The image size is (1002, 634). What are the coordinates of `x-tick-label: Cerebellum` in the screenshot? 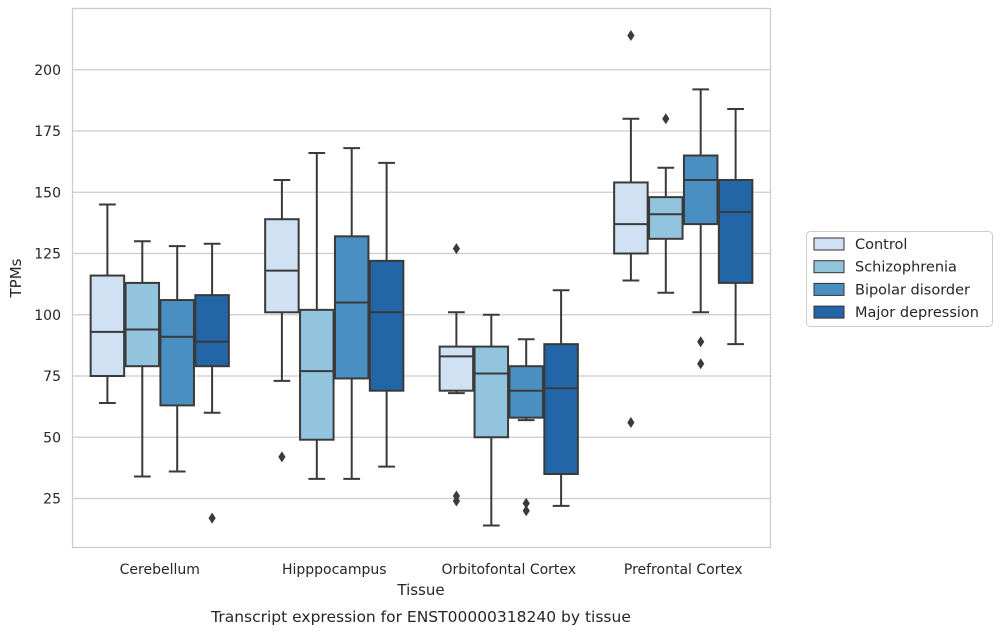 It's located at (160, 570).